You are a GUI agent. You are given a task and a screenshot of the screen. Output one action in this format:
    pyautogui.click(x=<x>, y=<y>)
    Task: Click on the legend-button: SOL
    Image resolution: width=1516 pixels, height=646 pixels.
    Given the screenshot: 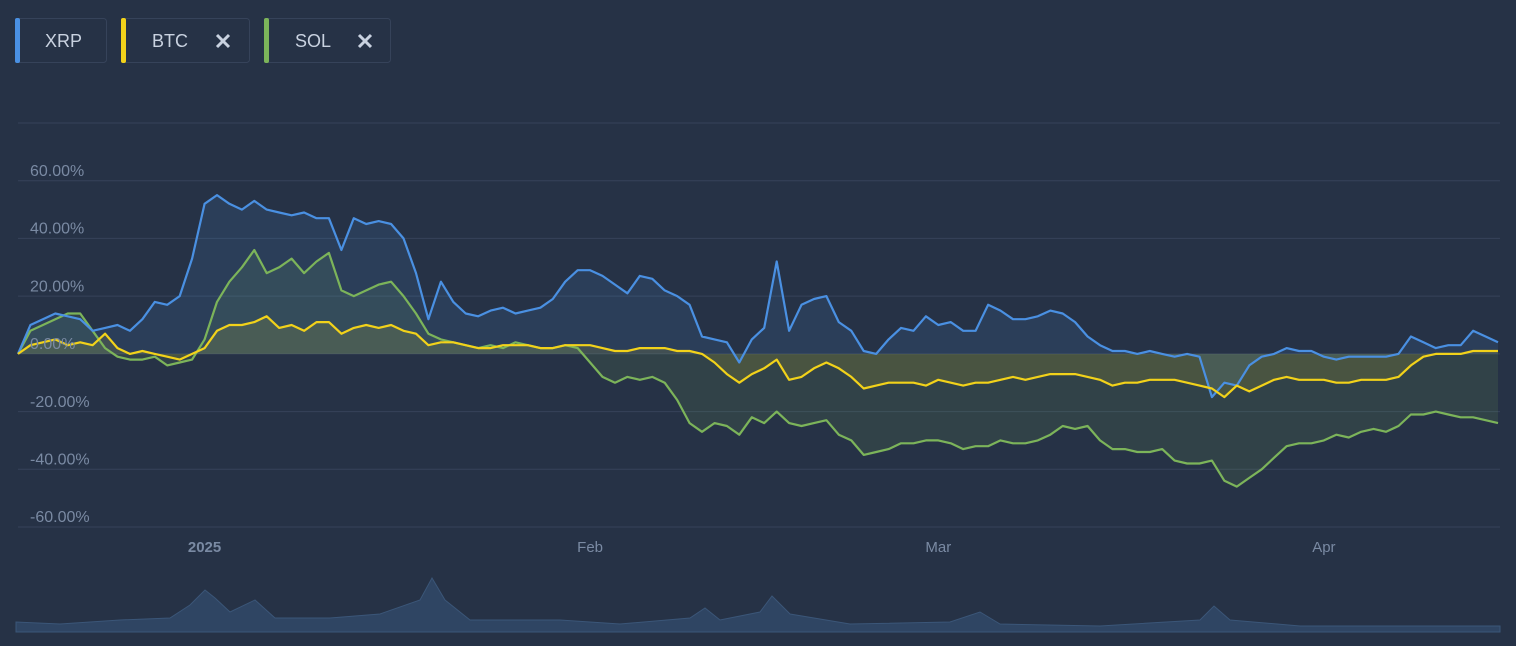 What is the action you would take?
    pyautogui.click(x=327, y=40)
    